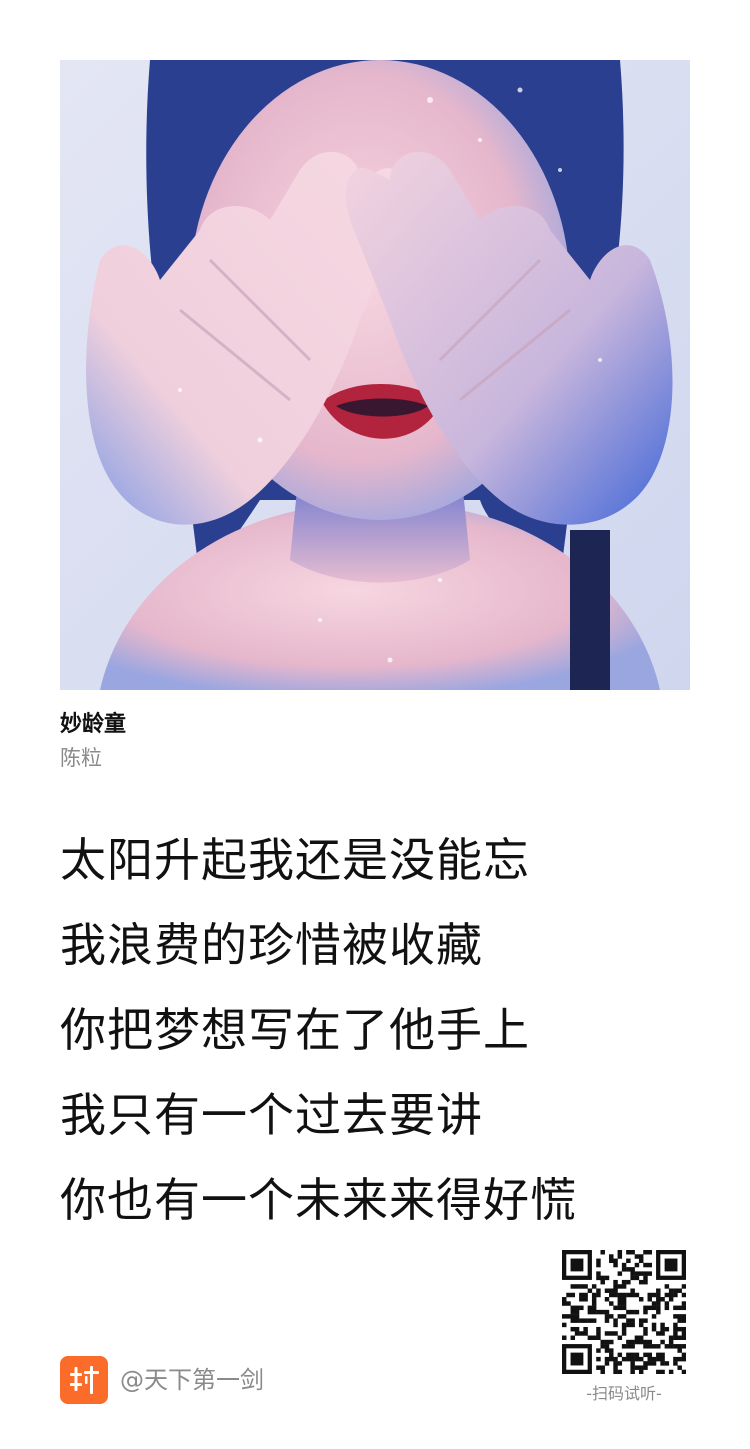 The width and height of the screenshot is (750, 1449). Describe the element at coordinates (295, 860) in the screenshot. I see `lyric-line: 太阳升起我还是没能忘` at that location.